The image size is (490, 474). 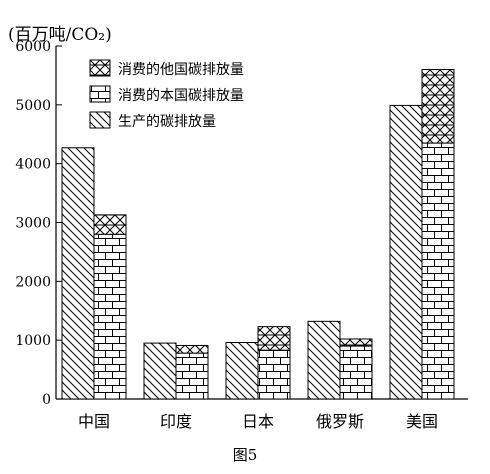 I want to click on y-tick-label: 2000, so click(x=33, y=282).